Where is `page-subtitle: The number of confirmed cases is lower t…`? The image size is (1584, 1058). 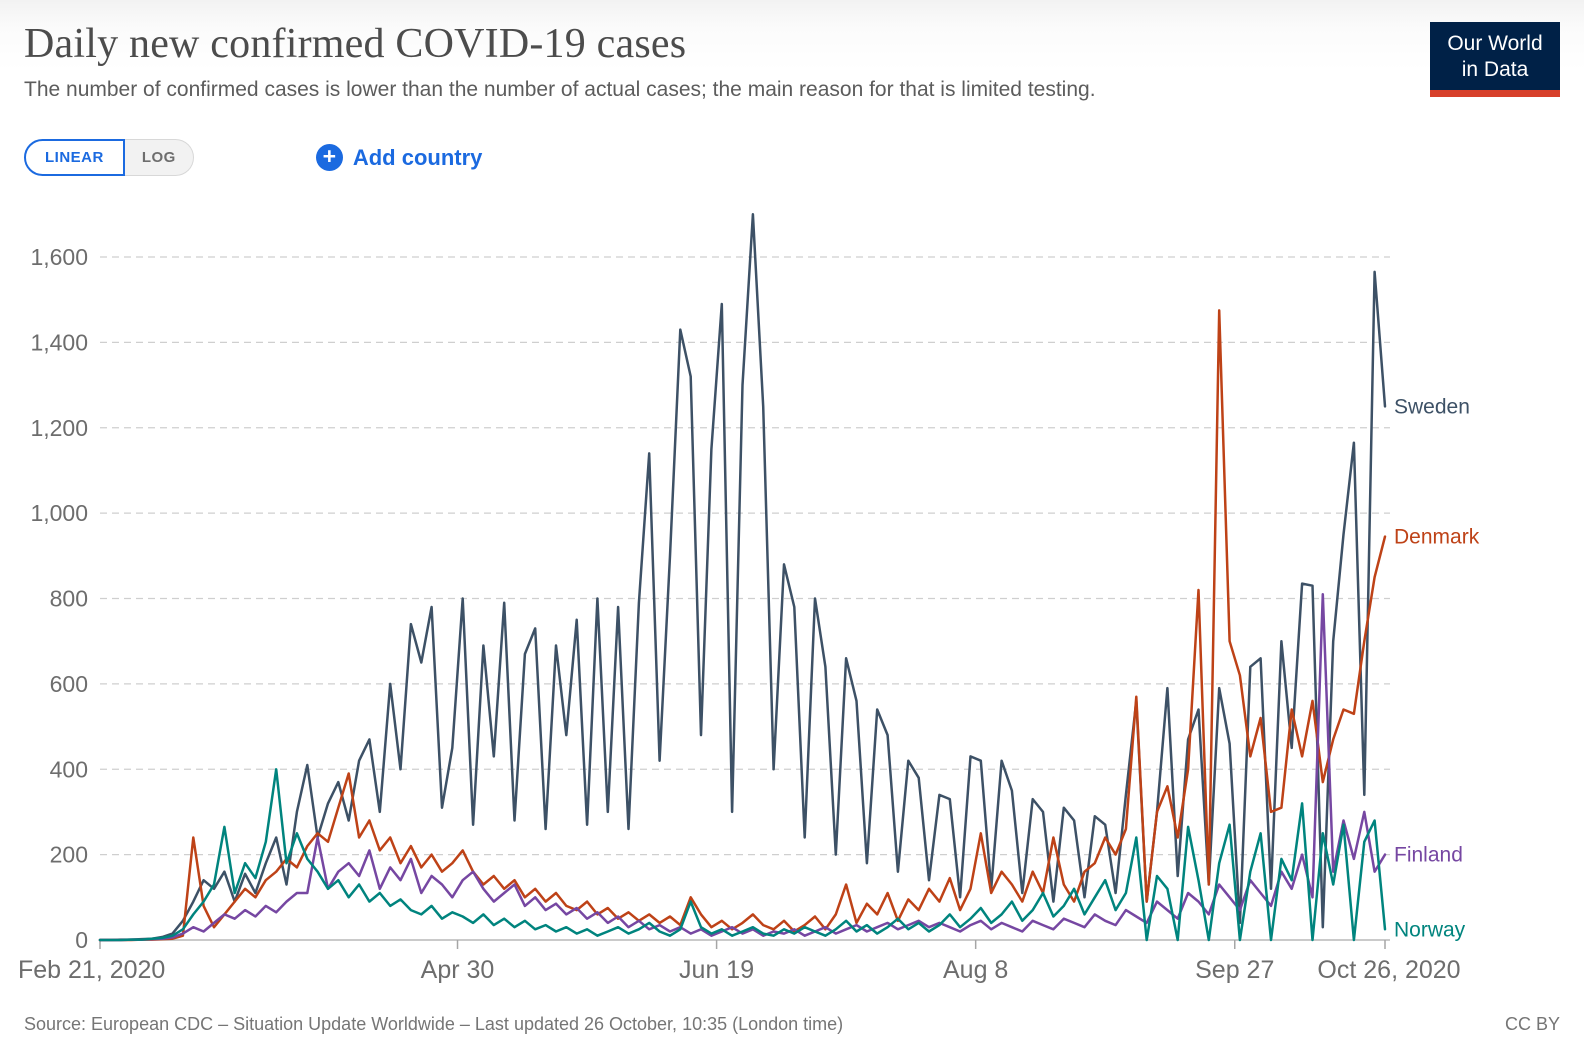
page-subtitle: The number of confirmed cases is lower t… is located at coordinates (560, 89).